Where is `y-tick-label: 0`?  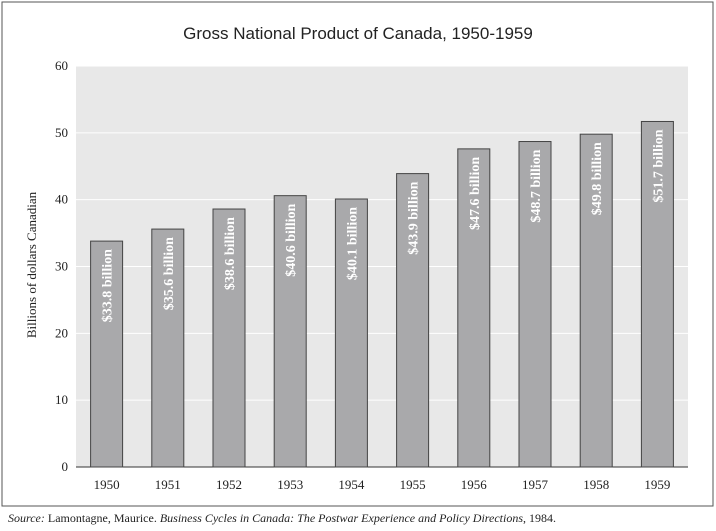
y-tick-label: 0 is located at coordinates (65, 466).